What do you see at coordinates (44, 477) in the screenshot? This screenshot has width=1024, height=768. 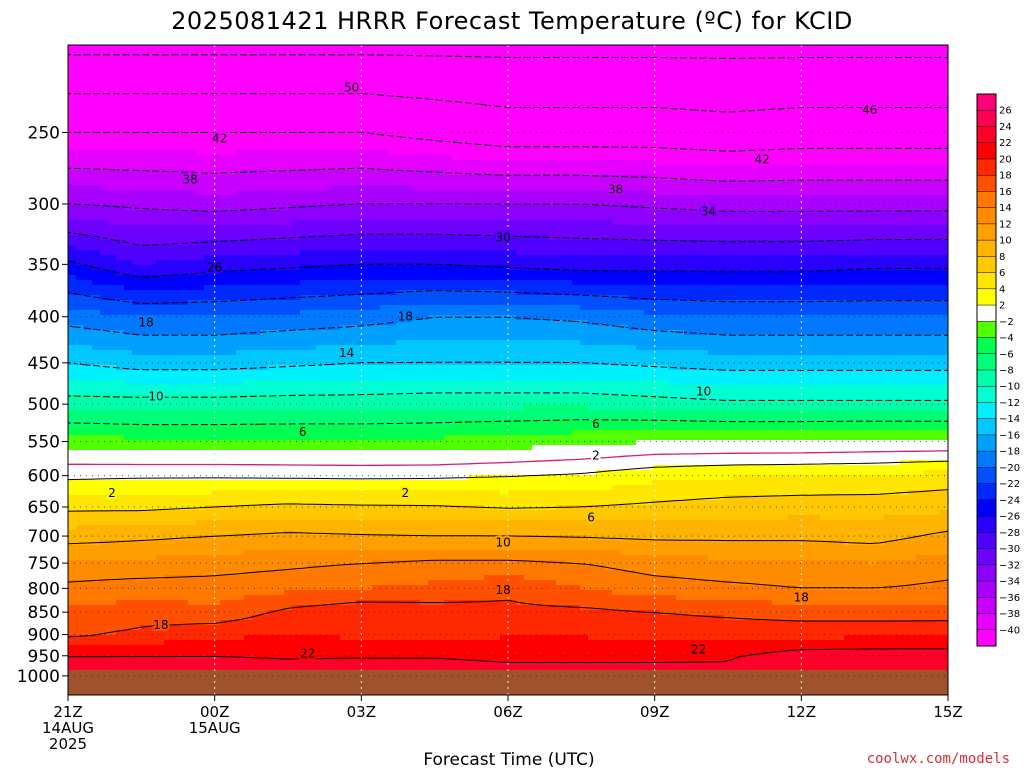 I see `y-tick-label: 600` at bounding box center [44, 477].